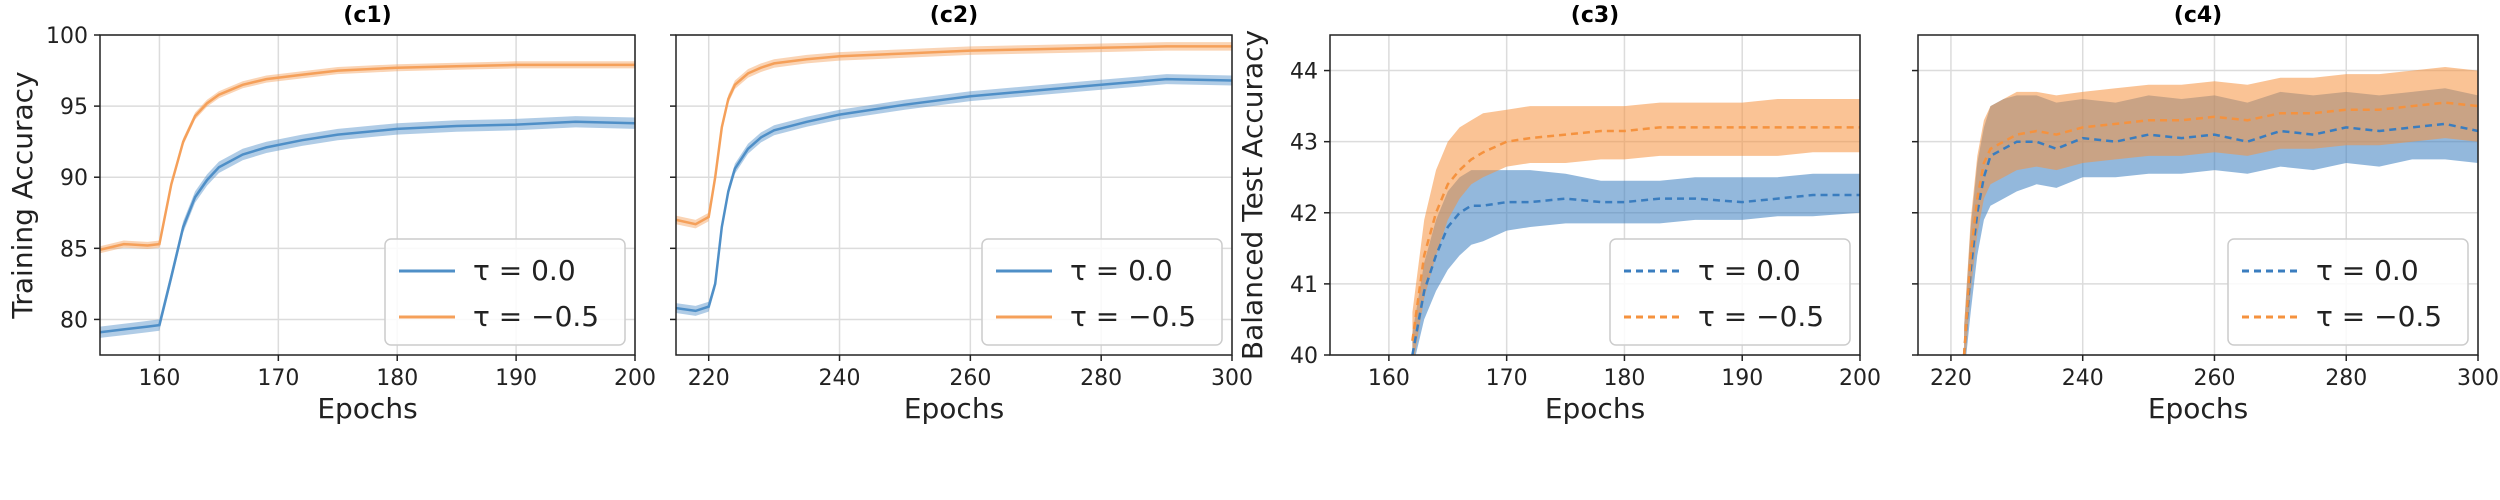 This screenshot has height=500, width=2500. Describe the element at coordinates (1304, 72) in the screenshot. I see `y-tick-label: 44` at that location.